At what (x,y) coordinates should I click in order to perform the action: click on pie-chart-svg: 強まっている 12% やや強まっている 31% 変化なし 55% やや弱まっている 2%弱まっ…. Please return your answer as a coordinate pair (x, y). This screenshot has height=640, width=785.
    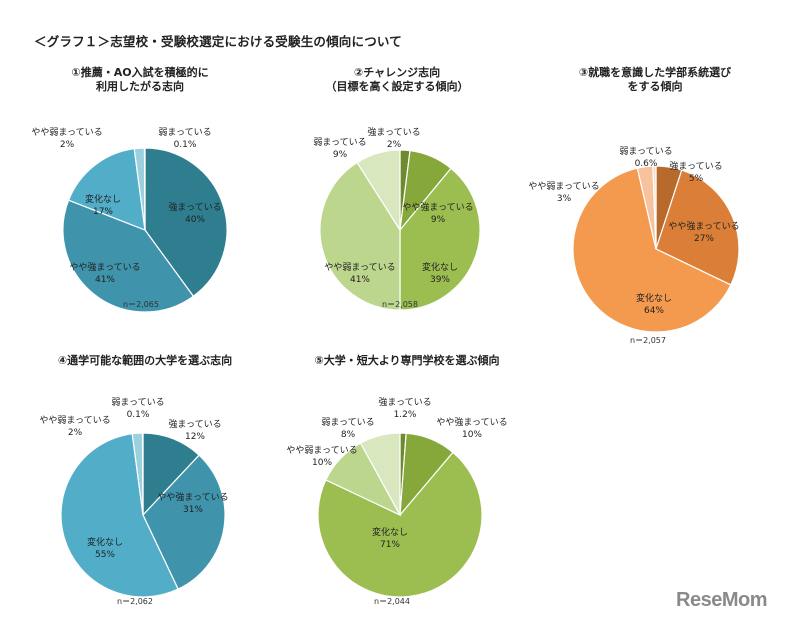
    Looking at the image, I should click on (134, 497).